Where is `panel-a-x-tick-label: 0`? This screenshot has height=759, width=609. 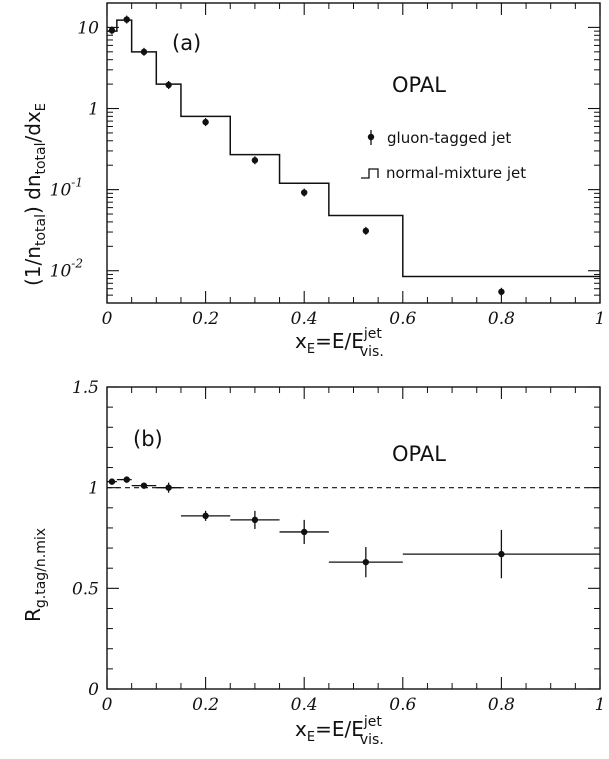 panel-a-x-tick-label: 0 is located at coordinates (107, 319).